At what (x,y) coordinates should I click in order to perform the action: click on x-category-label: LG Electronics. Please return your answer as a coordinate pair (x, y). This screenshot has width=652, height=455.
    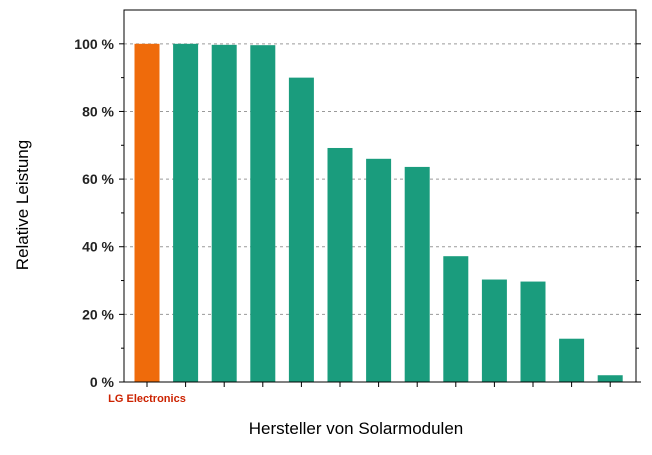
    Looking at the image, I should click on (147, 399).